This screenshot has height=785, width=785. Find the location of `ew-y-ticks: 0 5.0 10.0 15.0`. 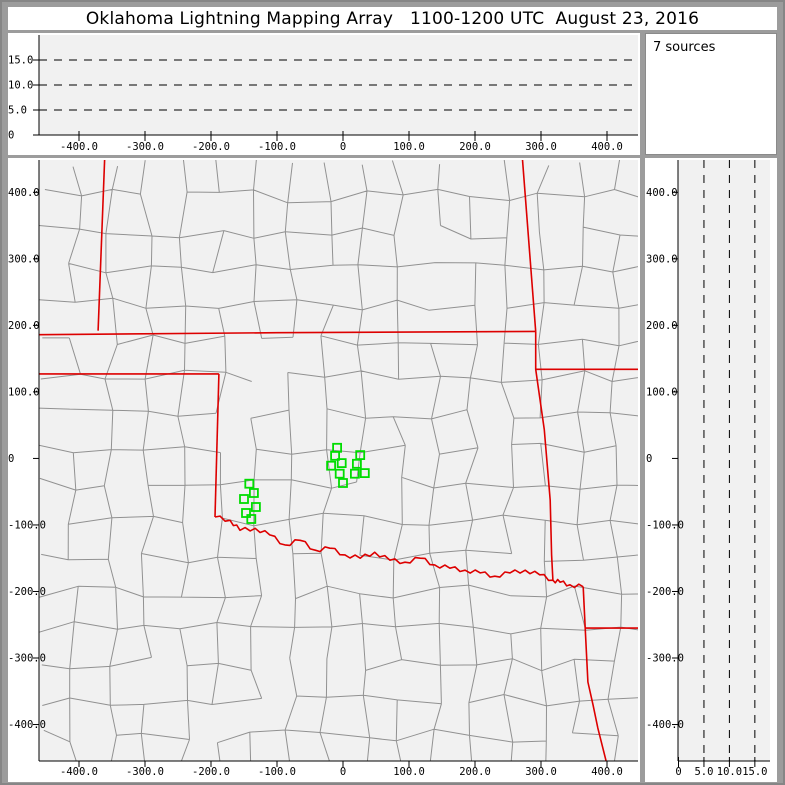

ew-y-ticks: 0 5.0 10.0 15.0 is located at coordinates (26, 98).